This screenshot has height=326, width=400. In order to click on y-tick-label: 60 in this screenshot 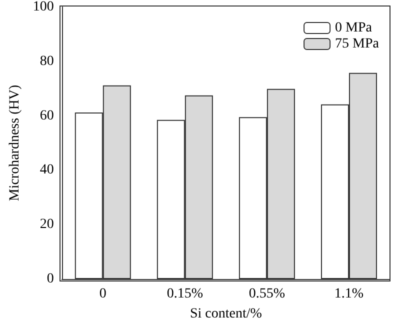, I will do `click(47, 116)`.